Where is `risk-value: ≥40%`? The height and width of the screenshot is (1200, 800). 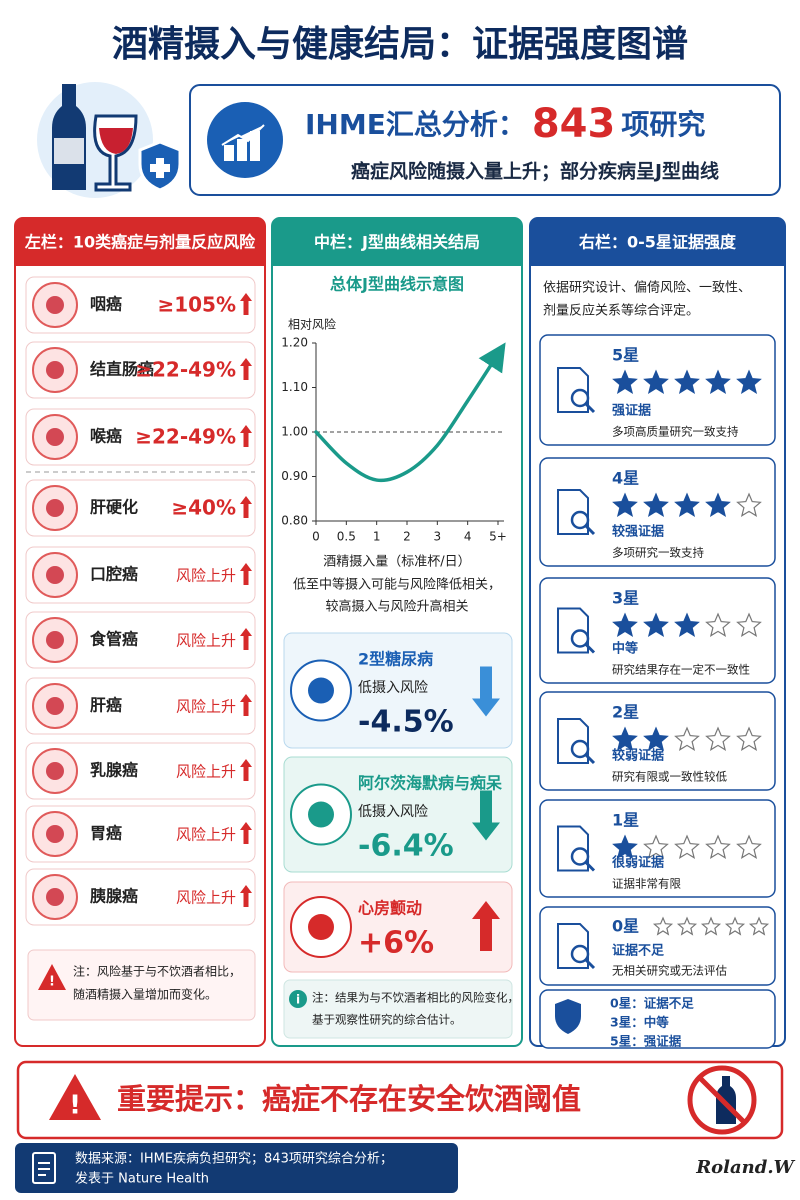
risk-value: ≥40% is located at coordinates (203, 508).